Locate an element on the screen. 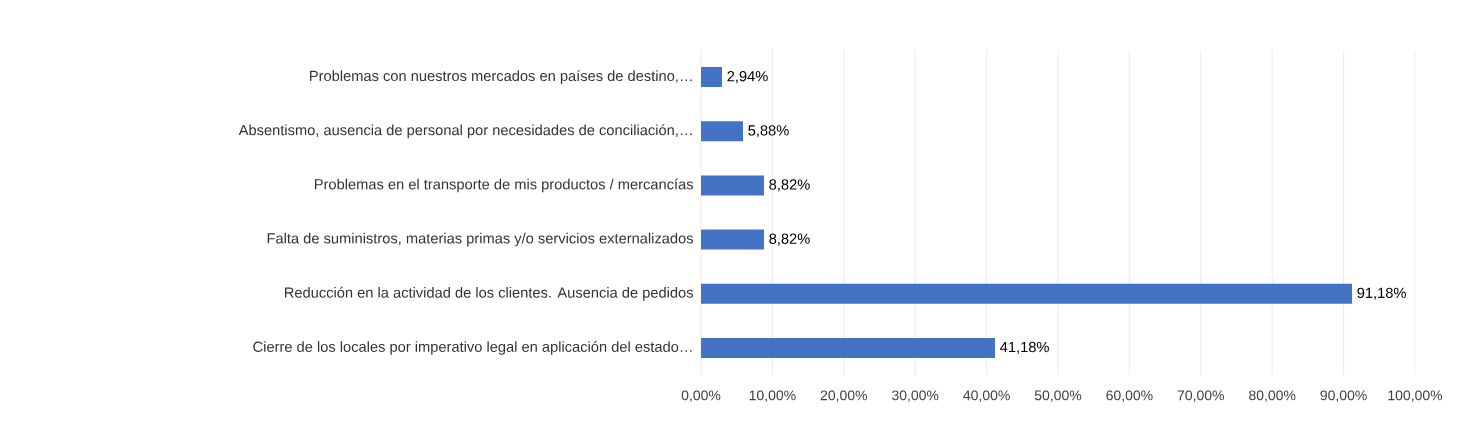 This screenshot has width=1473, height=434. data-label: 41,18% is located at coordinates (1024, 347).